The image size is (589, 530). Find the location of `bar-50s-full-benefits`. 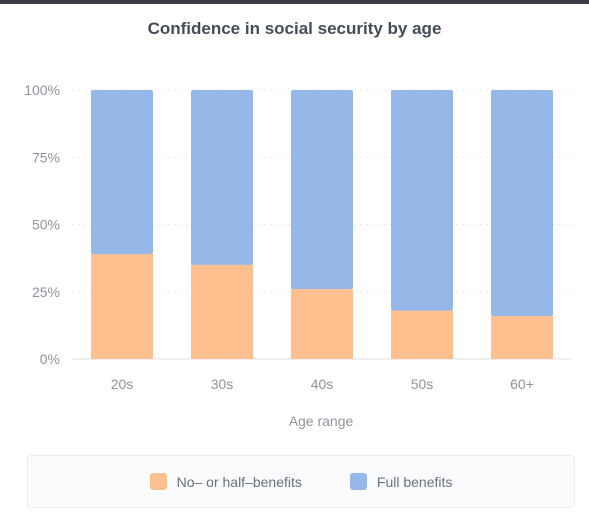

bar-50s-full-benefits is located at coordinates (422, 200).